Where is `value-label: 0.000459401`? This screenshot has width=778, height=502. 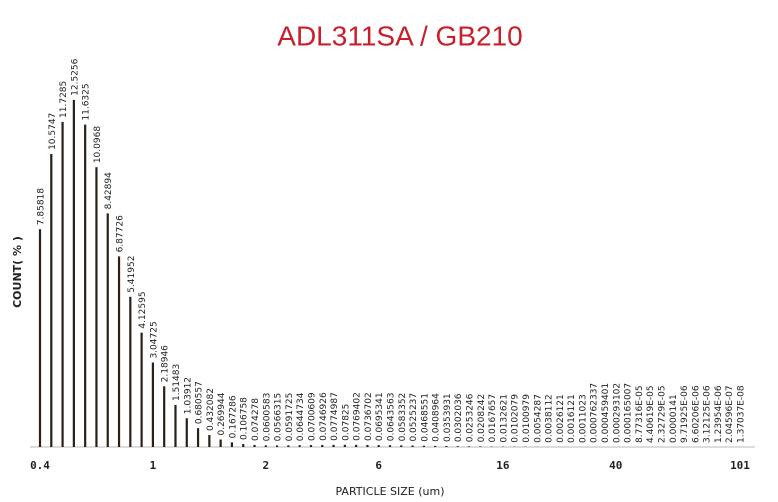
value-label: 0.000459401 is located at coordinates (606, 413).